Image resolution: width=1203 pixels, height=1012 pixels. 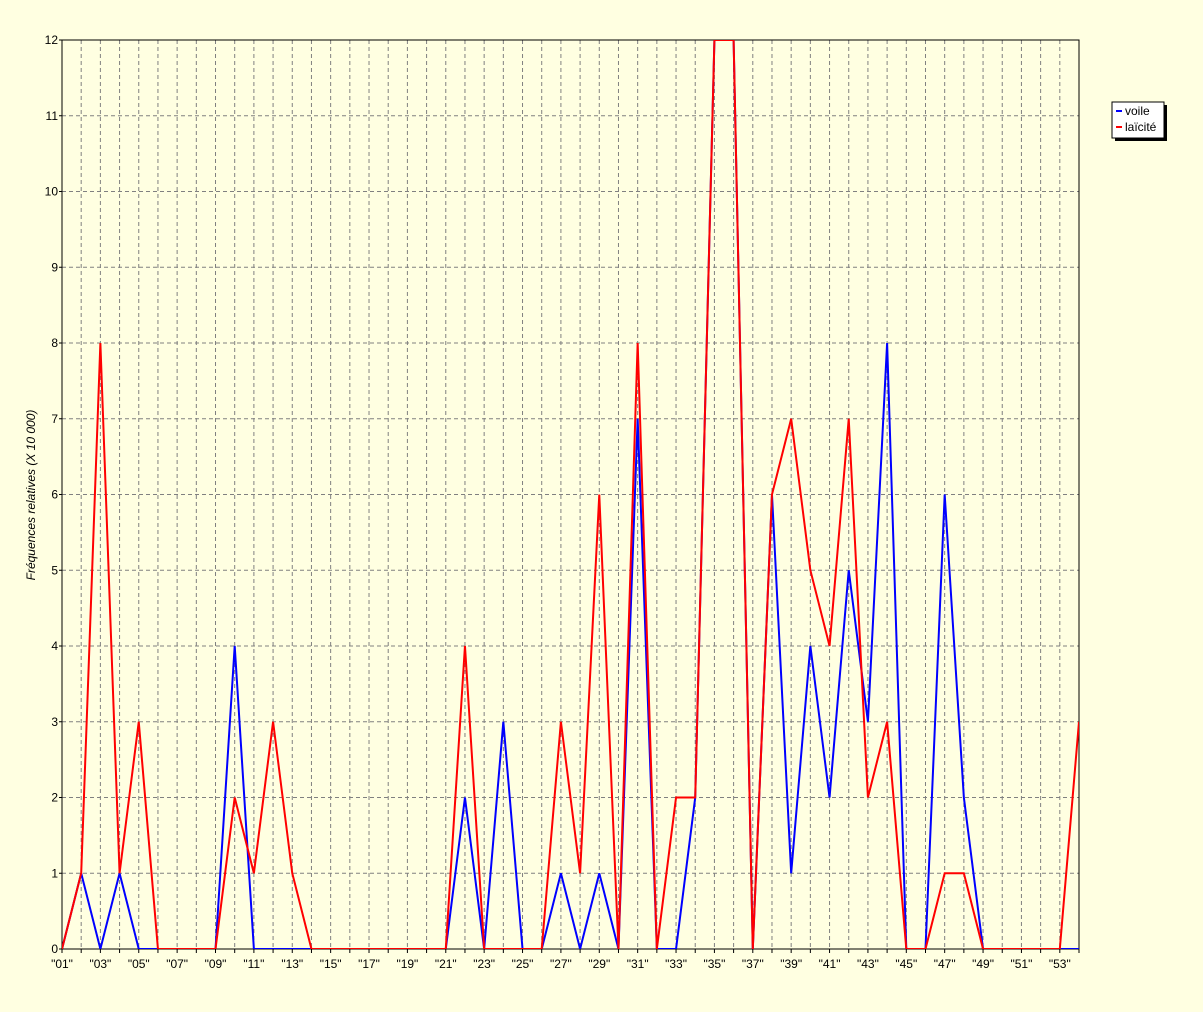 I want to click on x-tick-label: "15", so click(x=331, y=964).